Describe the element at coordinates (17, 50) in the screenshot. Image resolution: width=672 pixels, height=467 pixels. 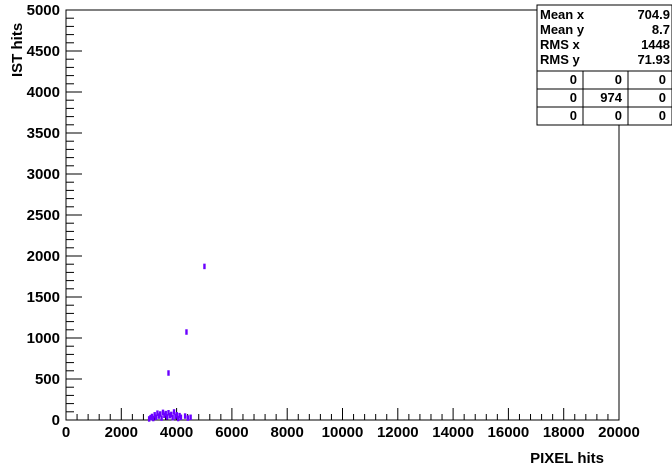
I see `y-axis-label: IST hits` at that location.